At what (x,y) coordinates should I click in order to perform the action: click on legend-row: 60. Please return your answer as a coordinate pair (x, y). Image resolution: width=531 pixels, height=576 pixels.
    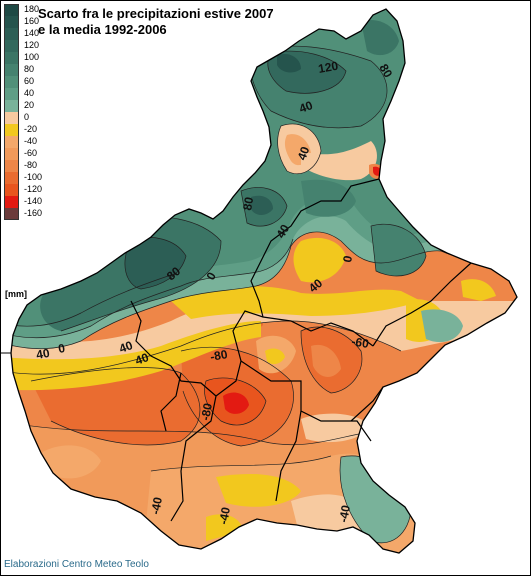
    Looking at the image, I should click on (22, 82).